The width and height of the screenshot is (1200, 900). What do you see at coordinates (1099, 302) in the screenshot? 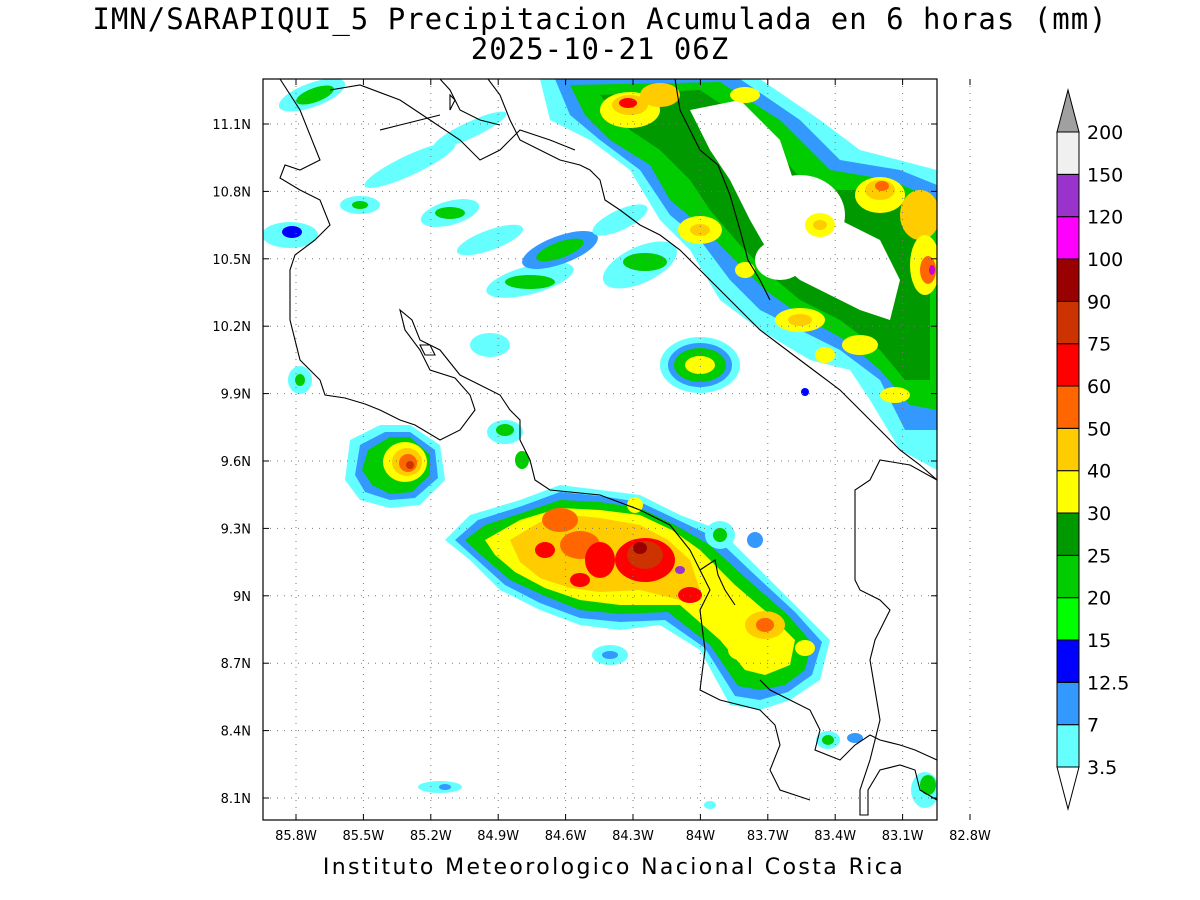
I see `colorbar-label: 90` at bounding box center [1099, 302].